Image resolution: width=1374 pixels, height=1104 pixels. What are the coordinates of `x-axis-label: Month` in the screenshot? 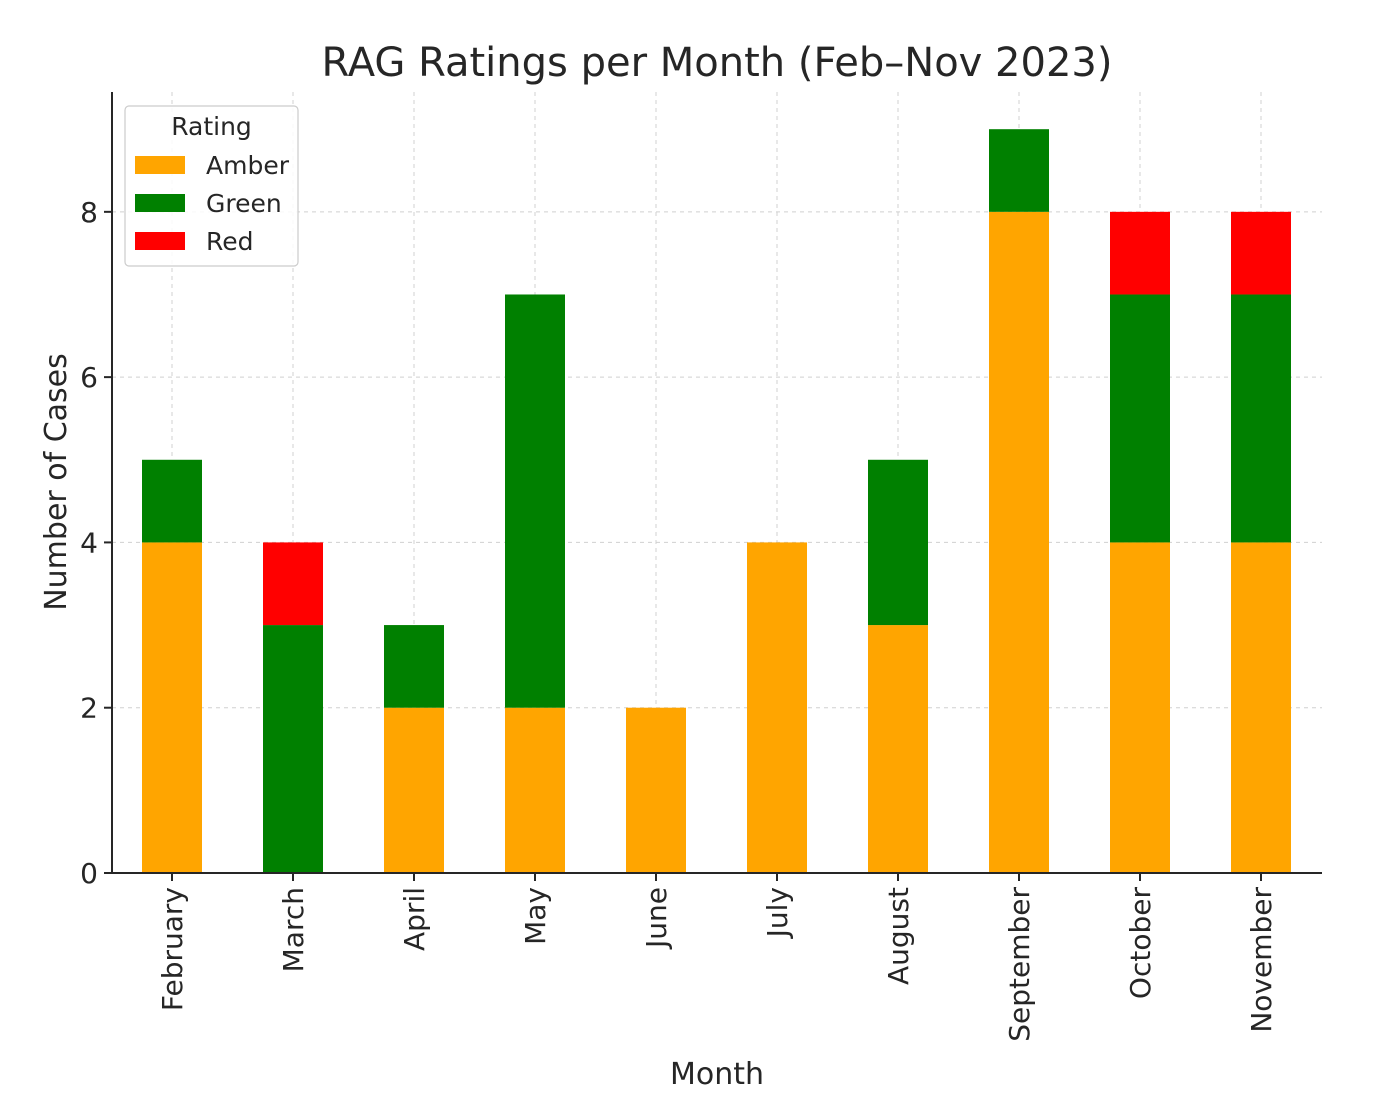 It's located at (717, 1074).